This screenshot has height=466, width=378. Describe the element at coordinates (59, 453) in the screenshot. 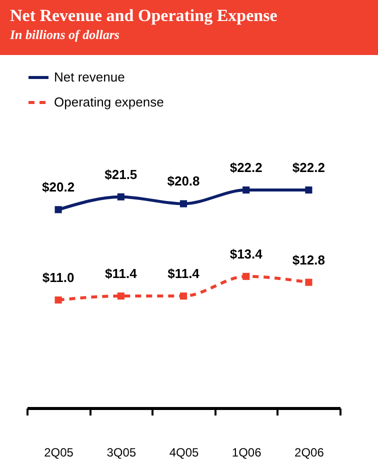

I see `x-tick-label: 2Q05` at that location.